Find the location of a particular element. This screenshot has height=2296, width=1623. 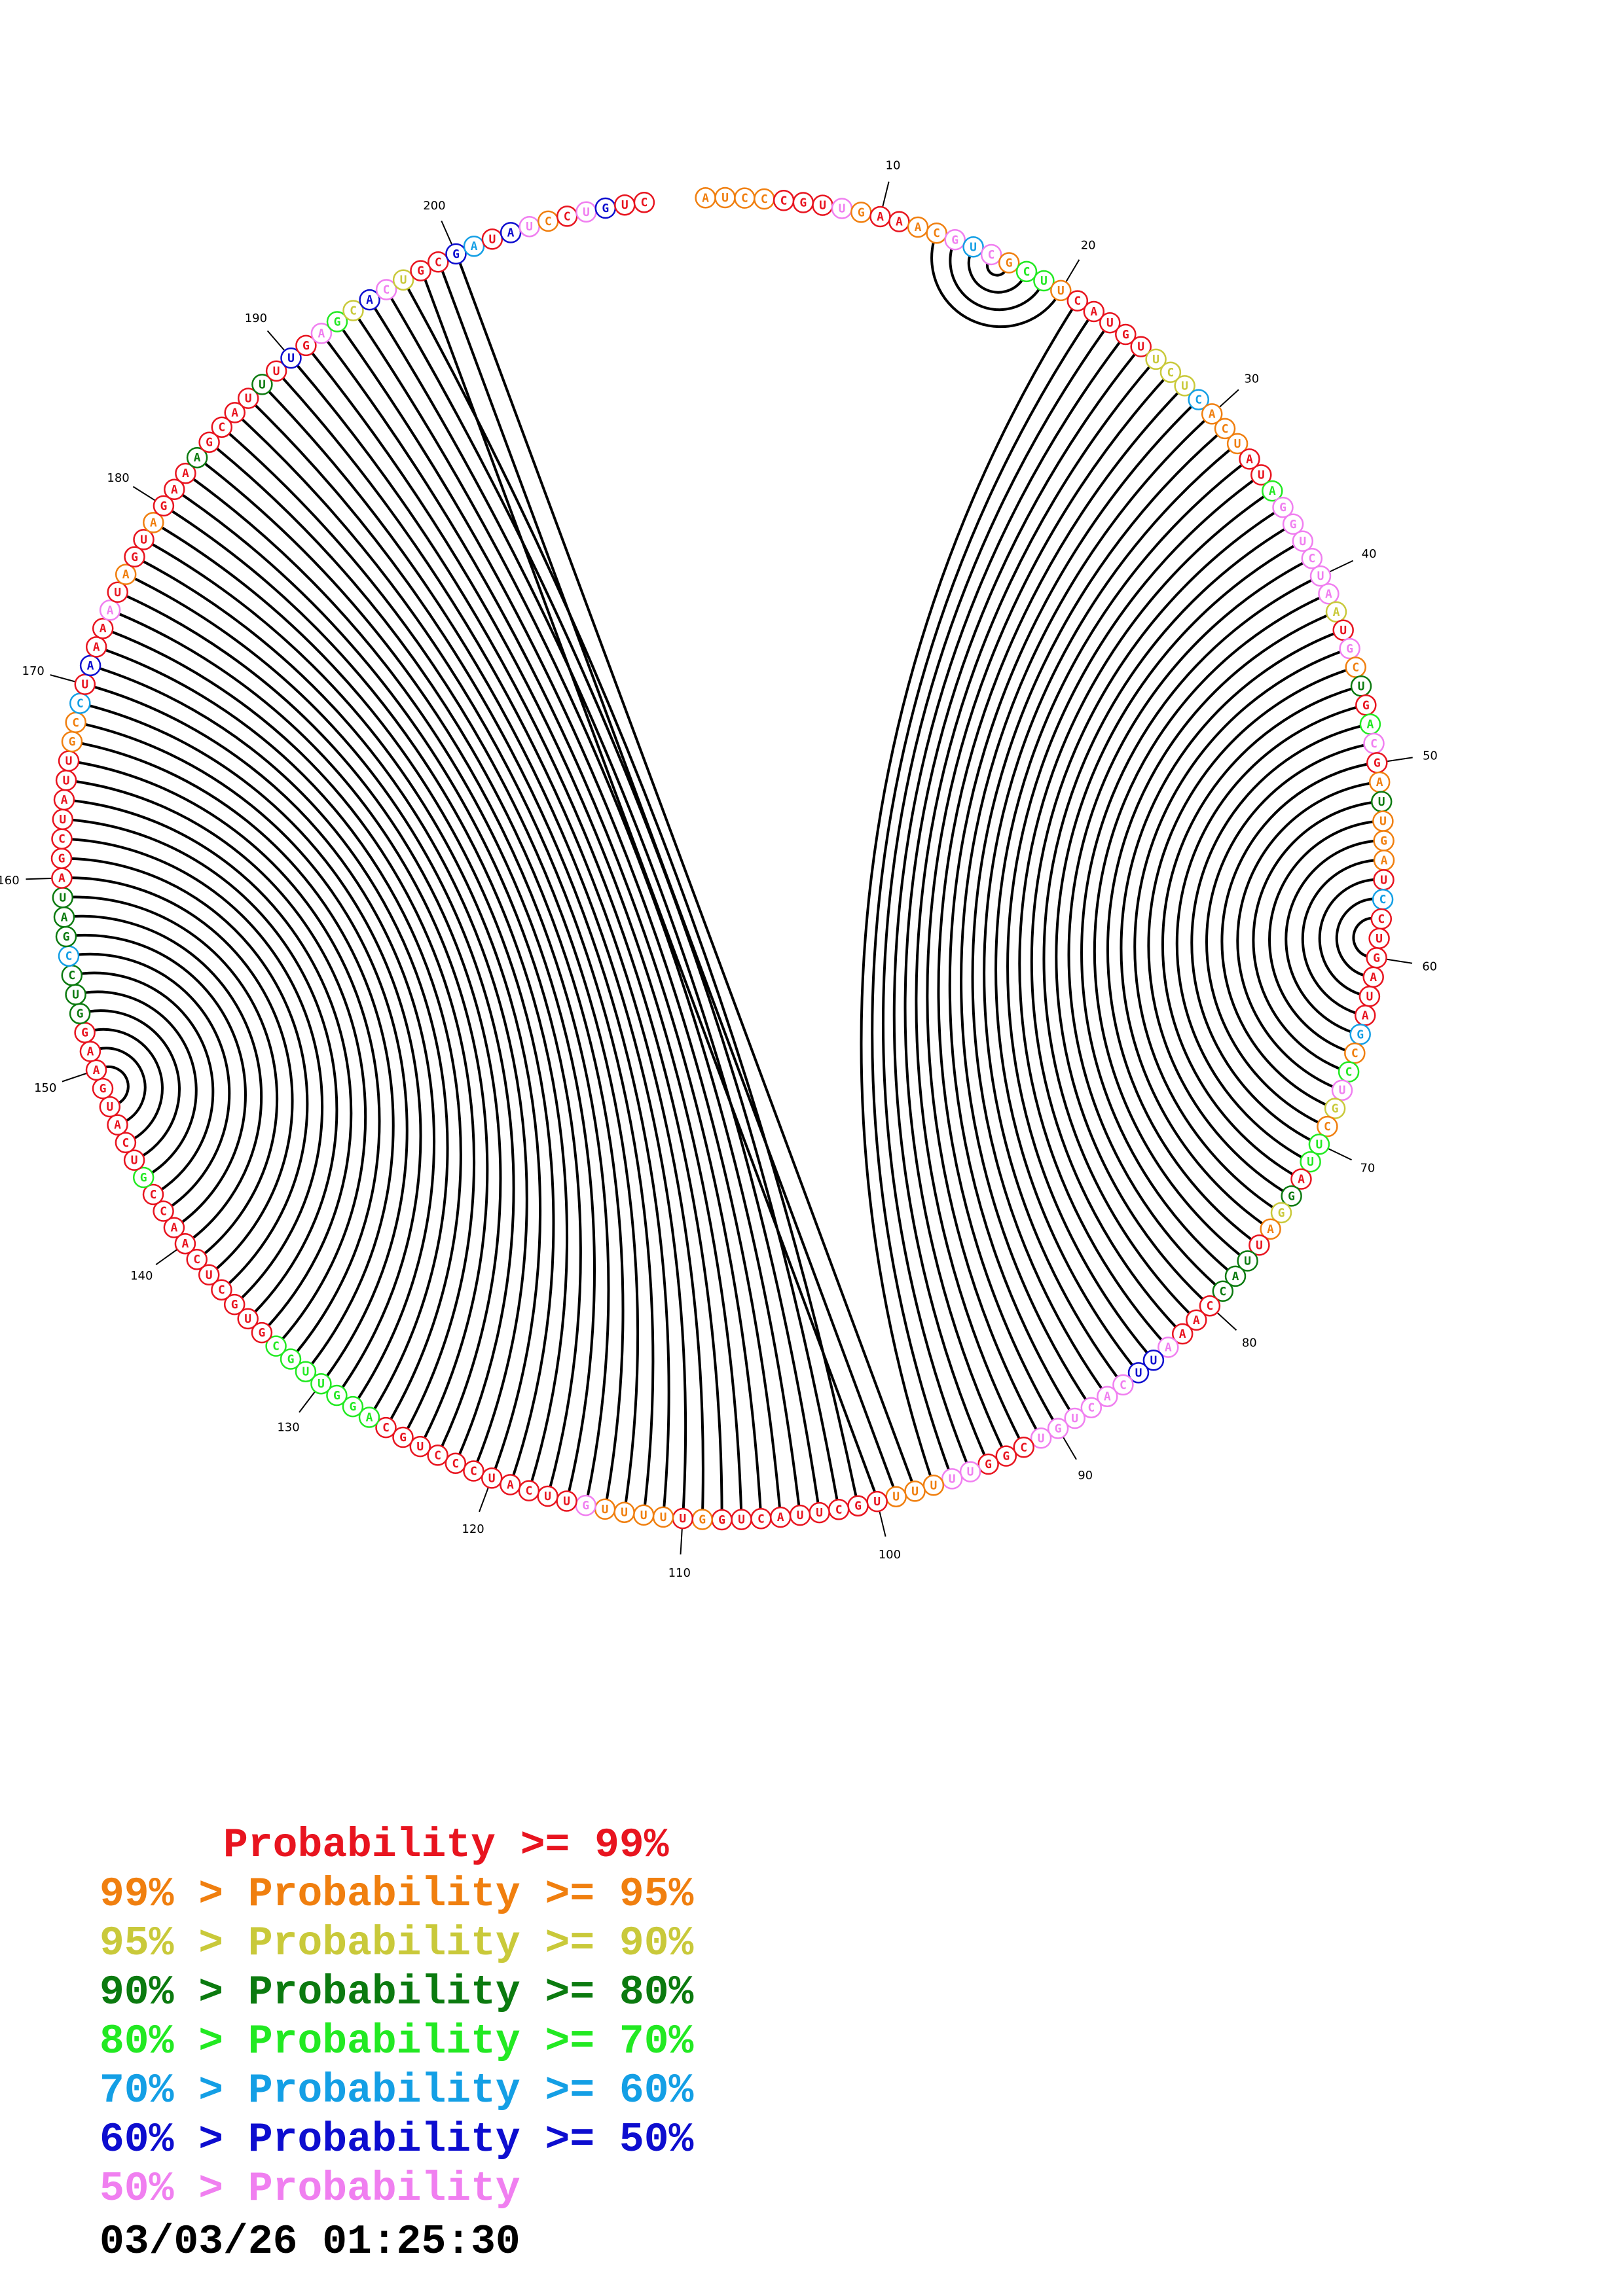

tick-label: 30 is located at coordinates (1251, 379).